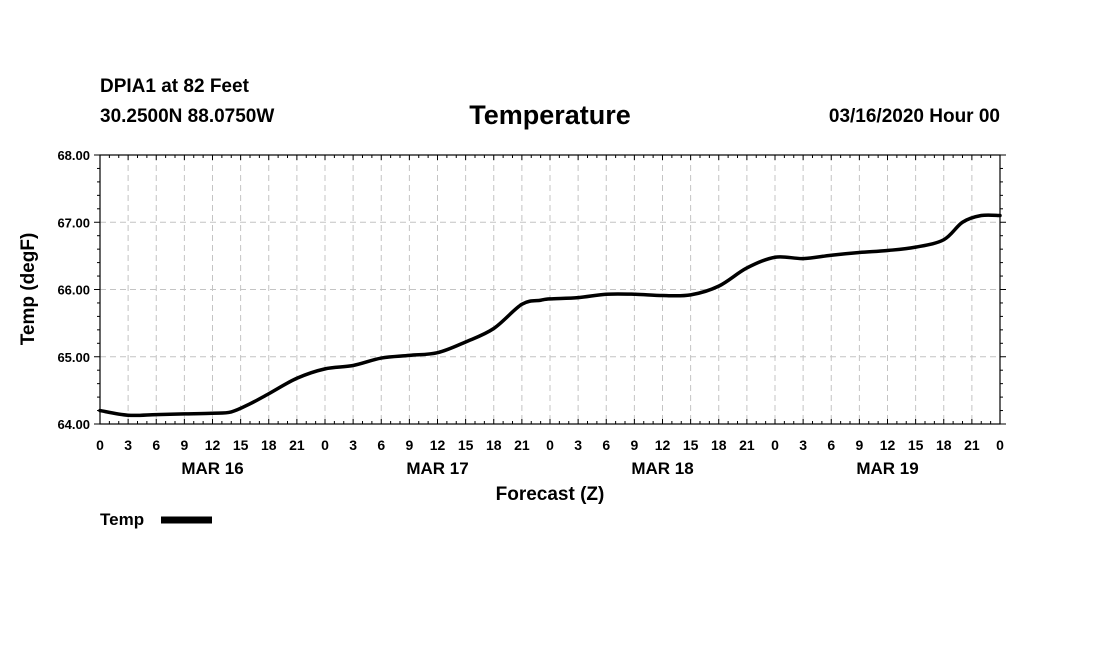 Image resolution: width=1100 pixels, height=650 pixels. I want to click on y-tick-label: 68.00, so click(73, 155).